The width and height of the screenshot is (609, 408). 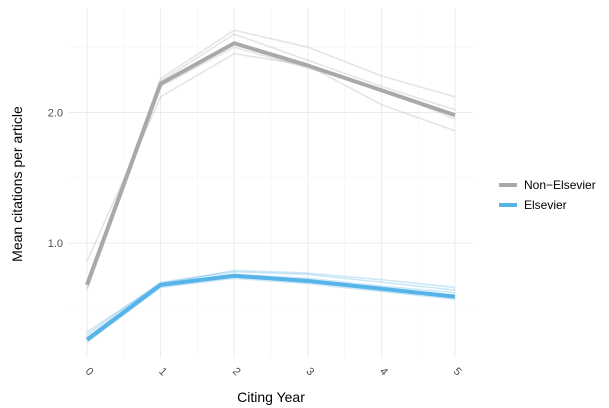 I want to click on x-tick-label: 4, so click(x=383, y=371).